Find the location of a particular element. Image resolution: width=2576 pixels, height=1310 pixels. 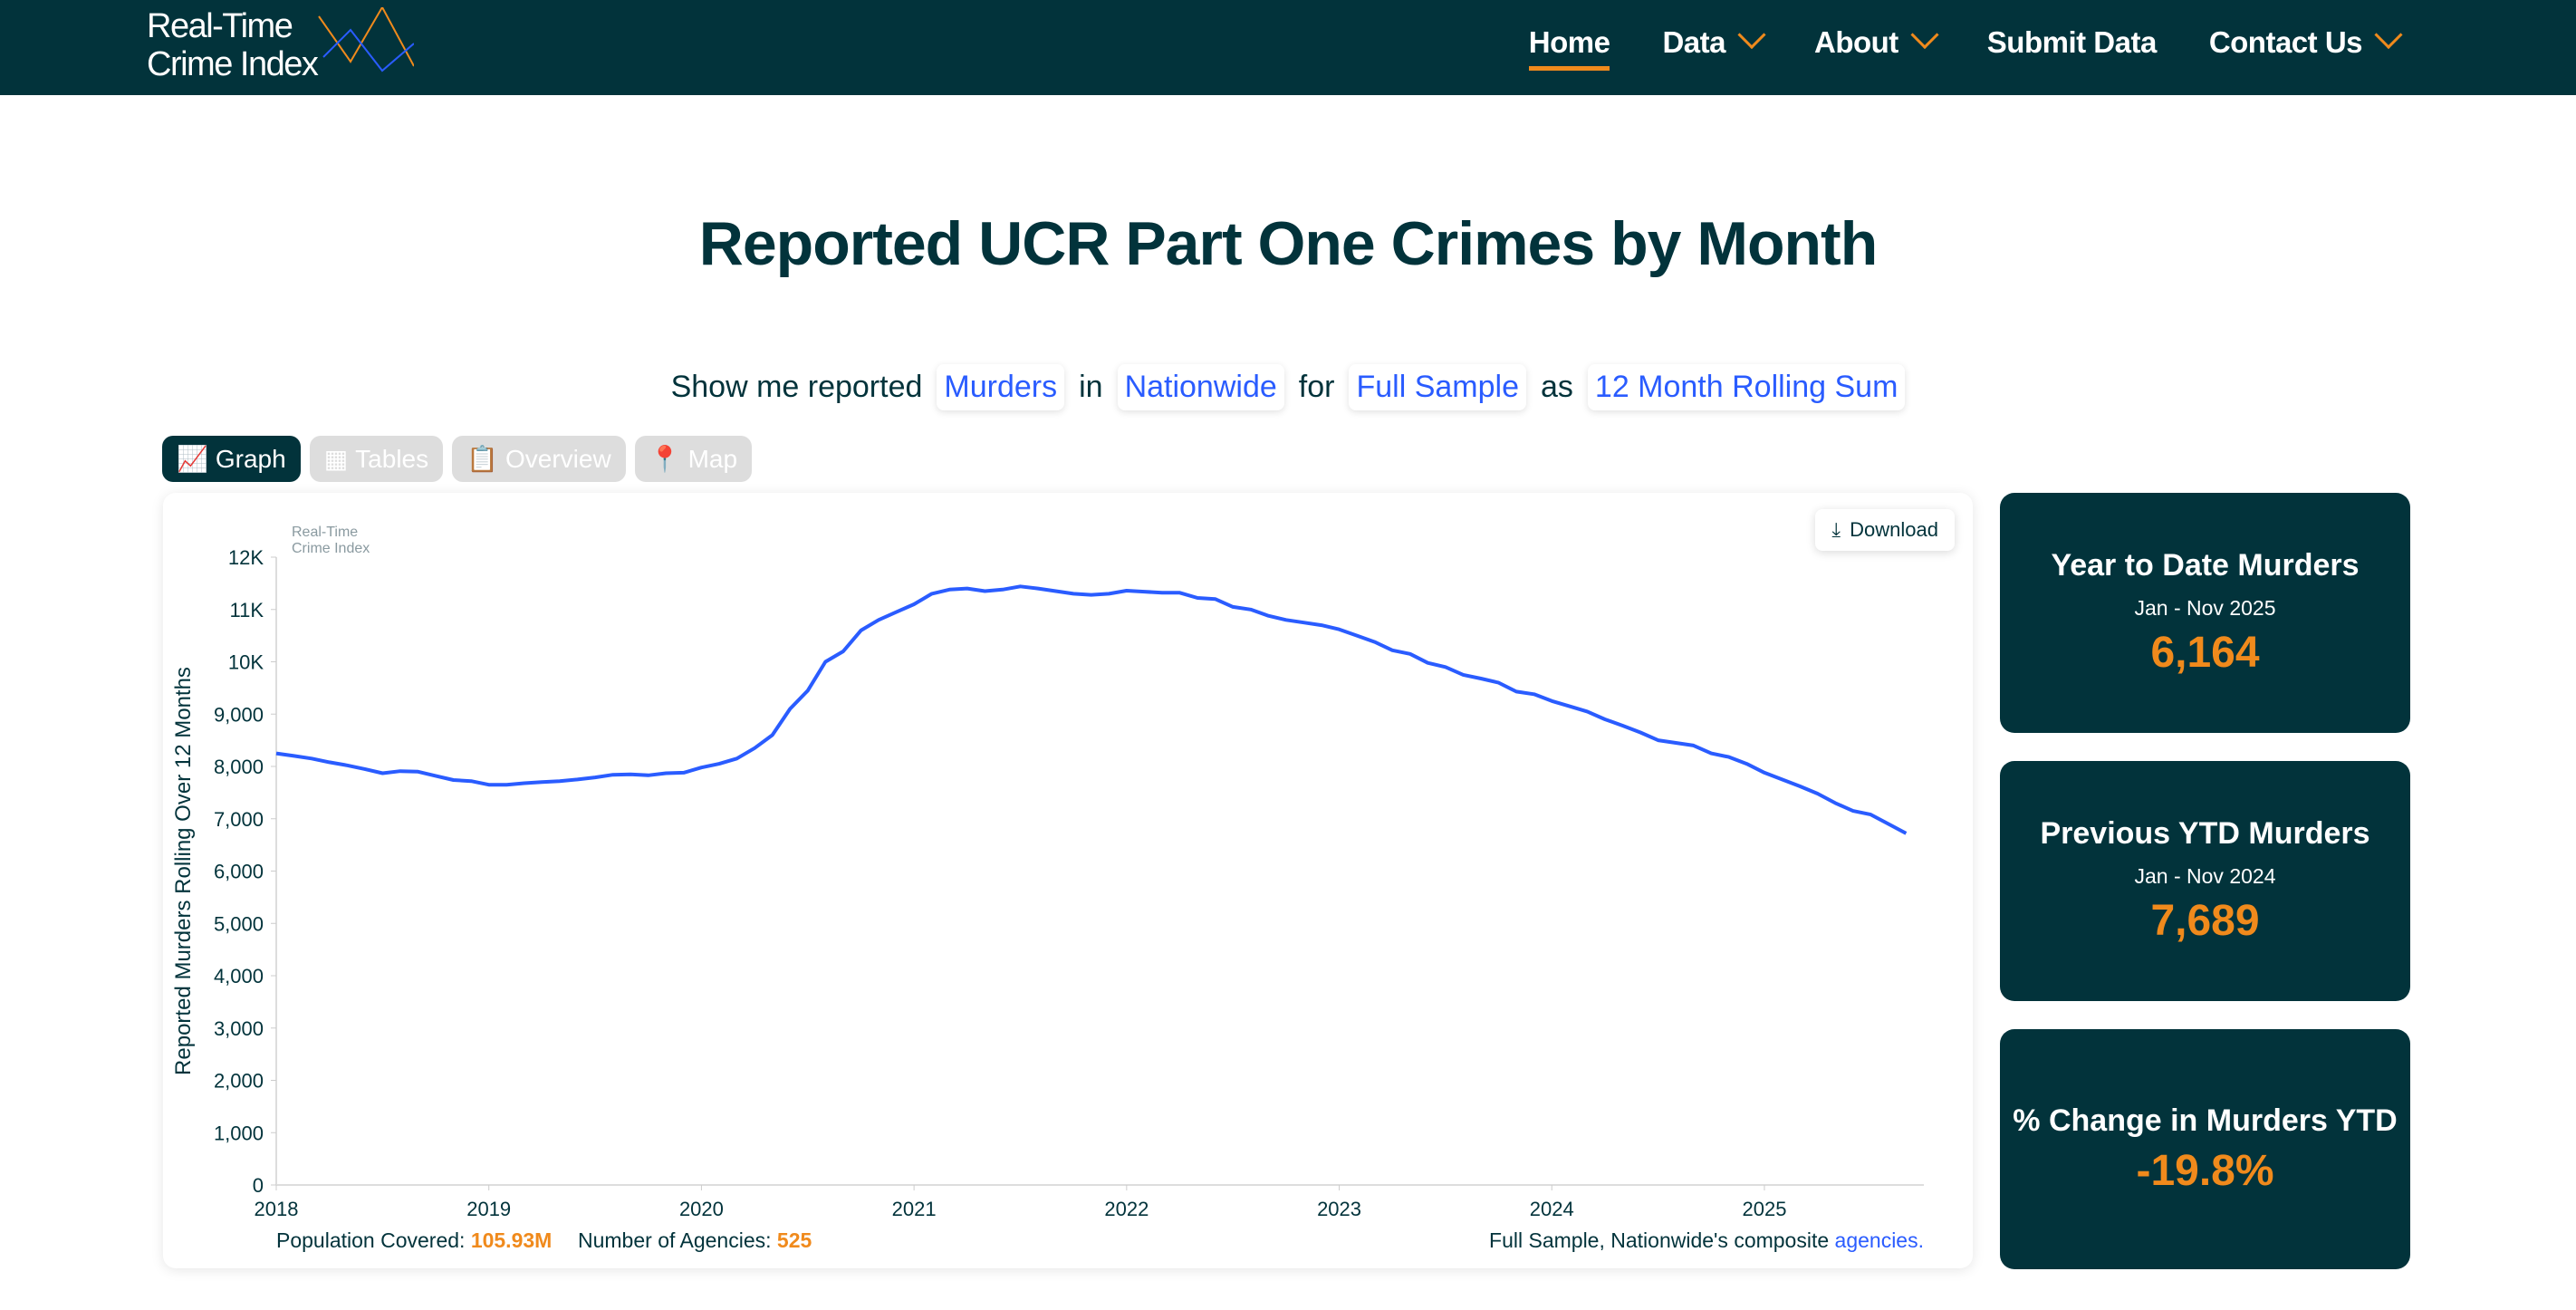

x-tick-label: 2018 is located at coordinates (277, 1208).